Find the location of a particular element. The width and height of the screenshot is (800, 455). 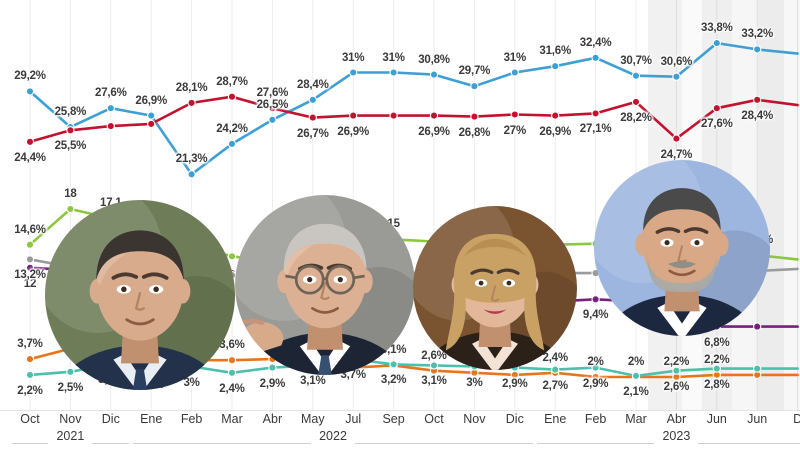

portrait-alberto-nunez-feijoo is located at coordinates (325, 285).